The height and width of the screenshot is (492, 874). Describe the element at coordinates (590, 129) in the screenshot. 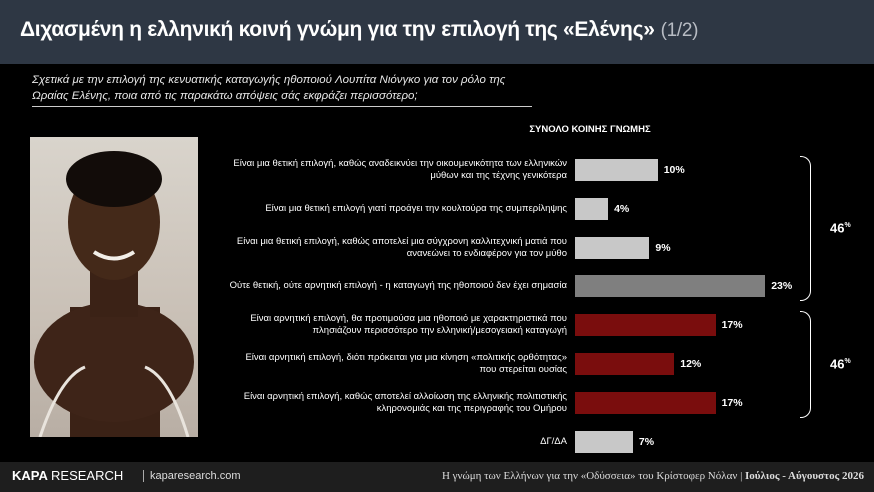

I see `chart-title: ΣΥΝΟΛΟ ΚΟΙΝΗΣ ΓΝΩΜΗΣ` at that location.